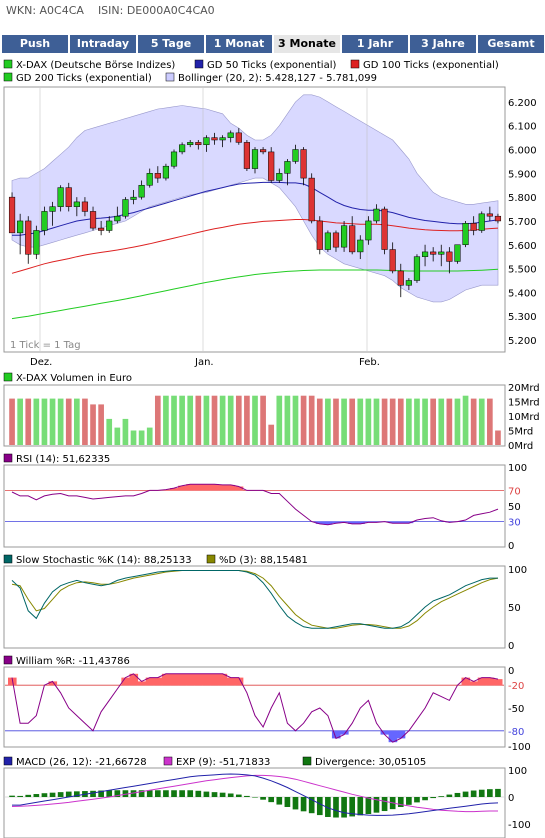 The image size is (545, 838). Describe the element at coordinates (8, 64) in the screenshot. I see `legend-xdax-swatch` at that location.